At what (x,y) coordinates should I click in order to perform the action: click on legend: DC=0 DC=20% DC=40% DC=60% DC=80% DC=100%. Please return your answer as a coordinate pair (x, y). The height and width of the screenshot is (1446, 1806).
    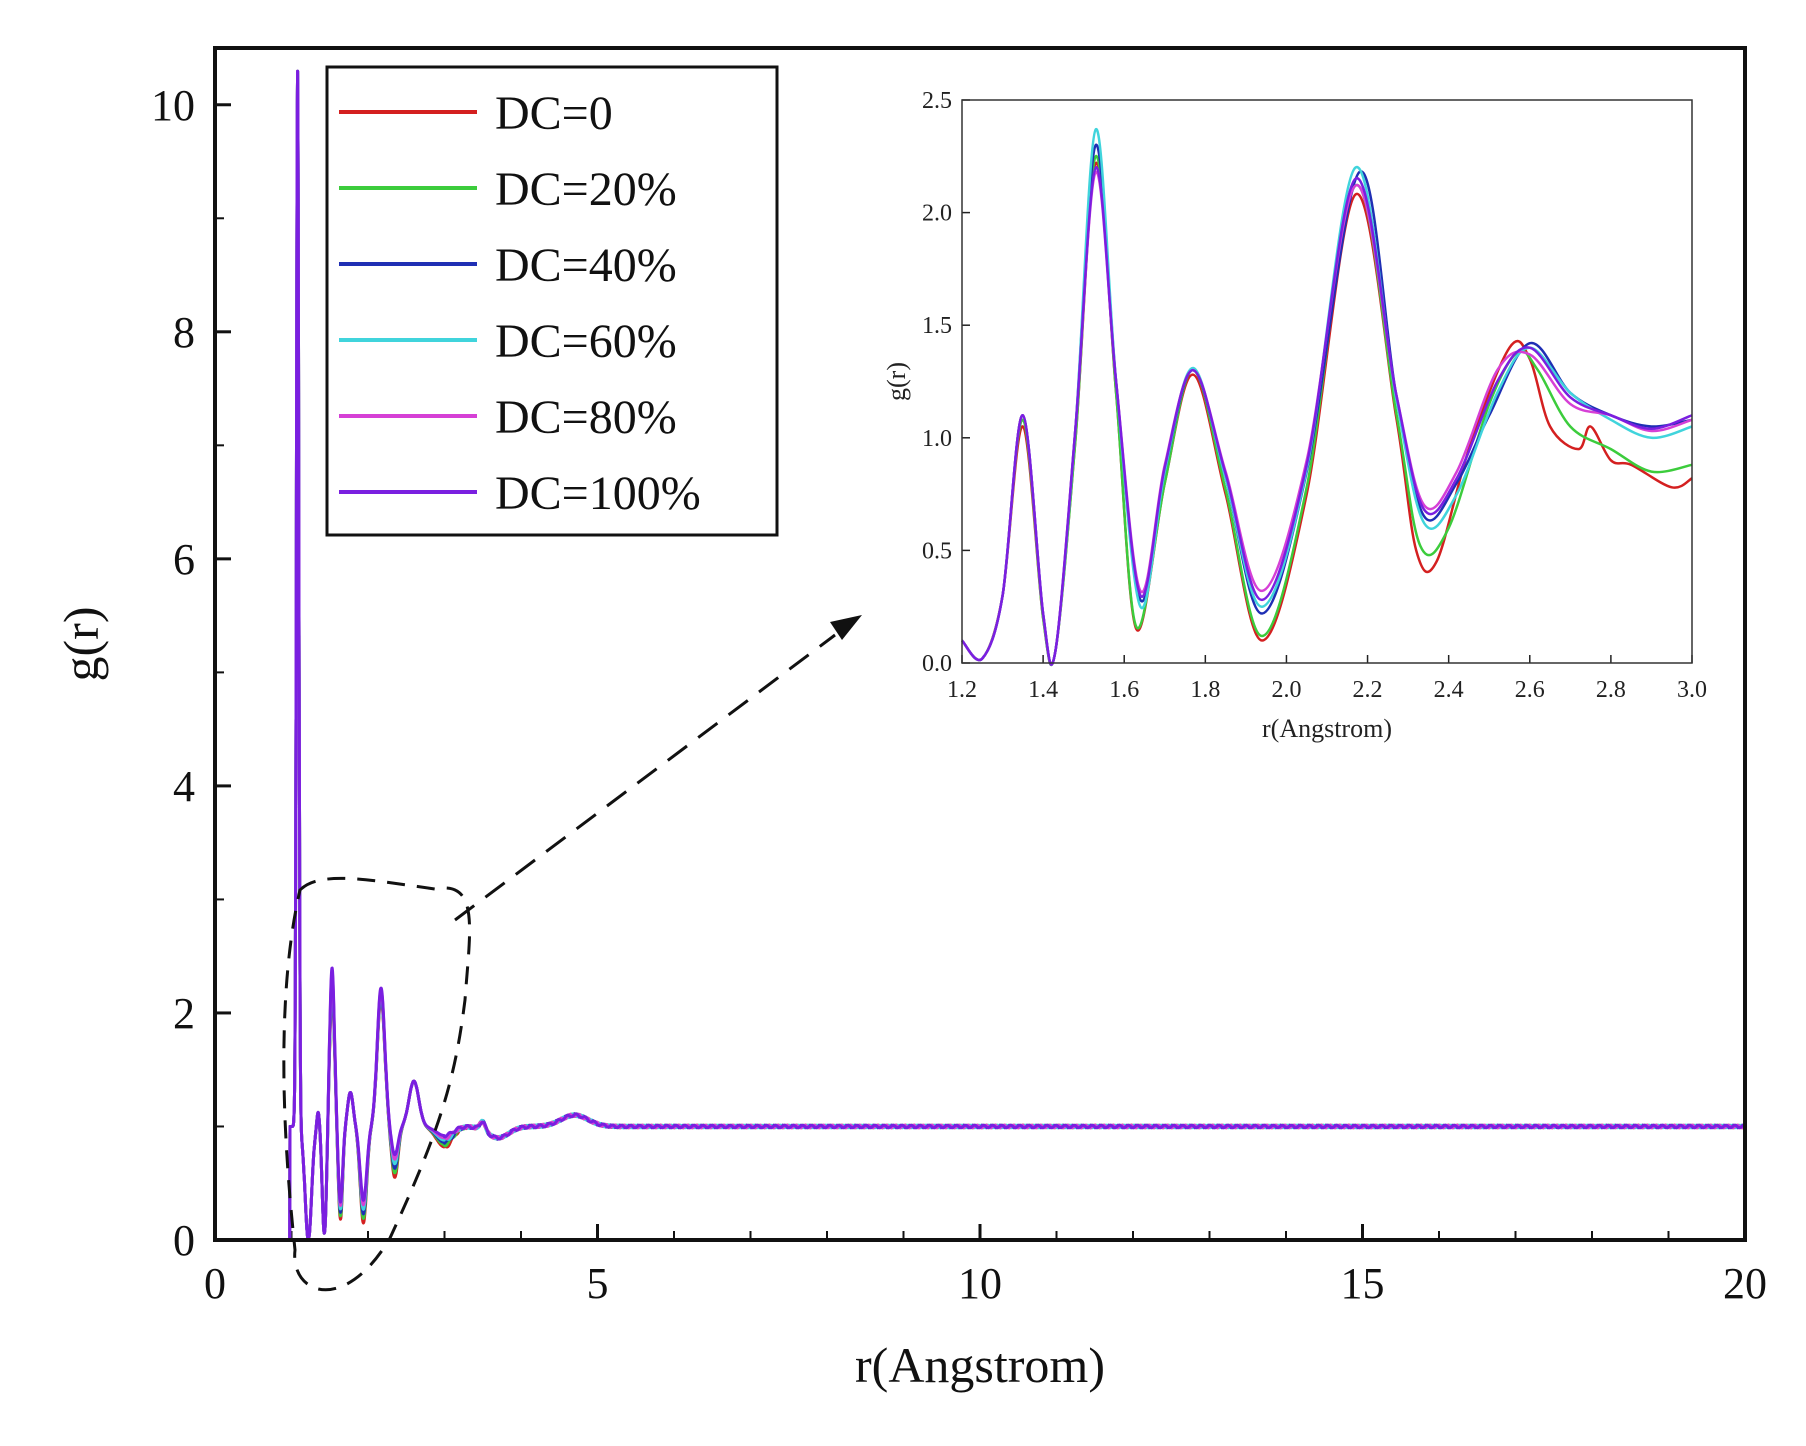
    Looking at the image, I should click on (552, 301).